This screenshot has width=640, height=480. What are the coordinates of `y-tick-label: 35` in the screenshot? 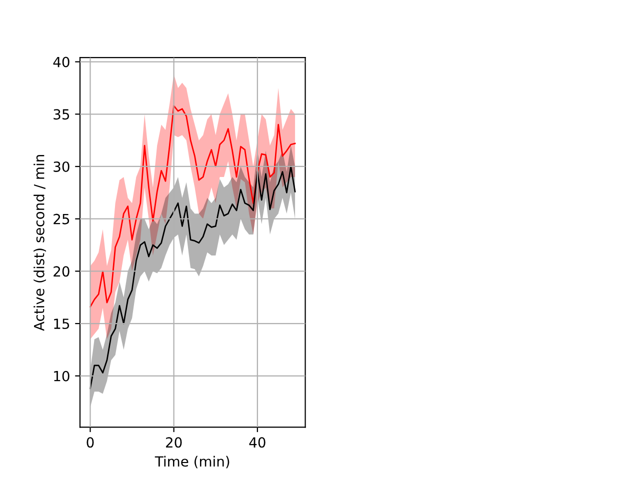 It's located at (62, 114).